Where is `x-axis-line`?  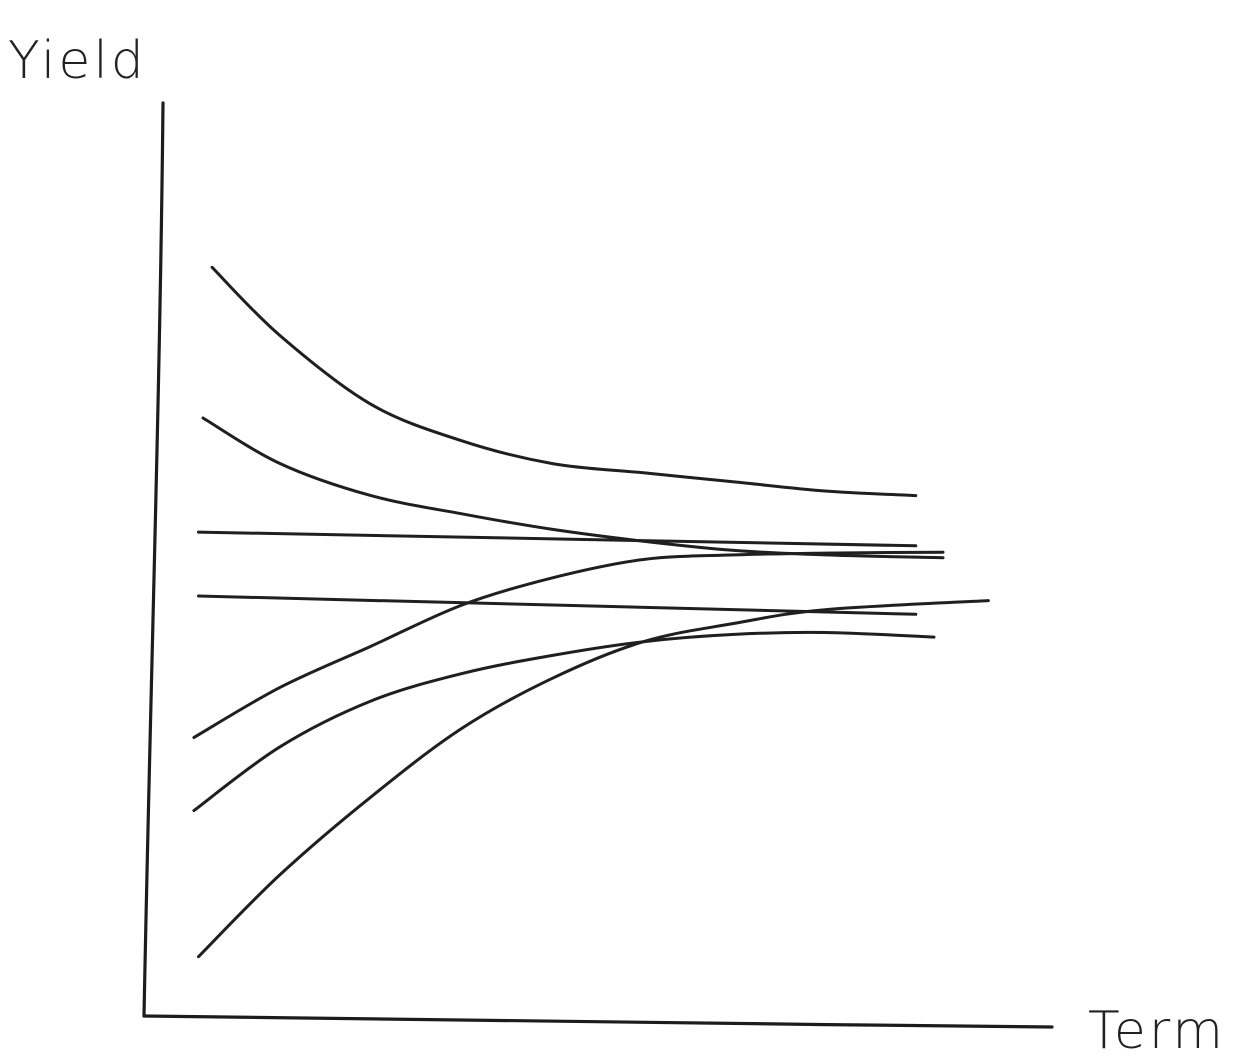
x-axis-line is located at coordinates (598, 1021).